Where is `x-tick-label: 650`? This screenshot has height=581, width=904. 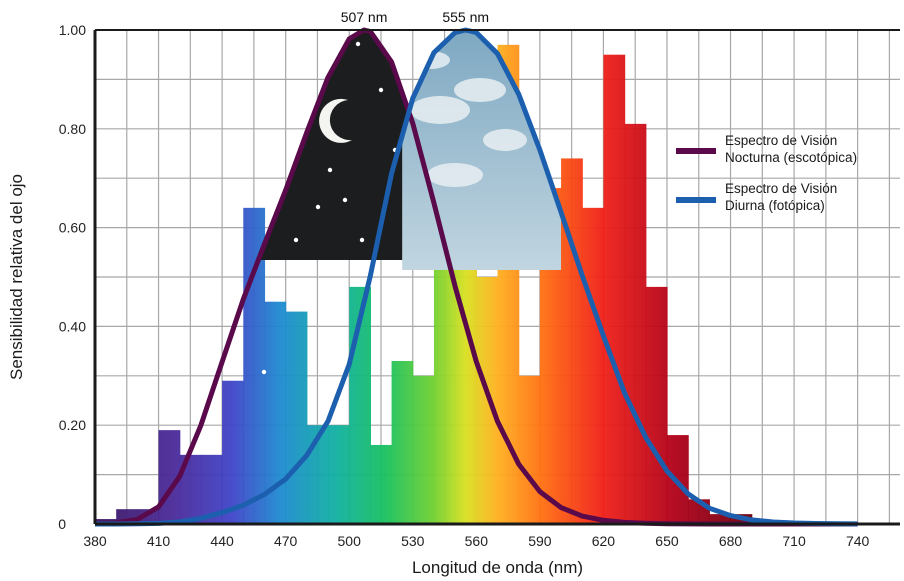 x-tick-label: 650 is located at coordinates (667, 541).